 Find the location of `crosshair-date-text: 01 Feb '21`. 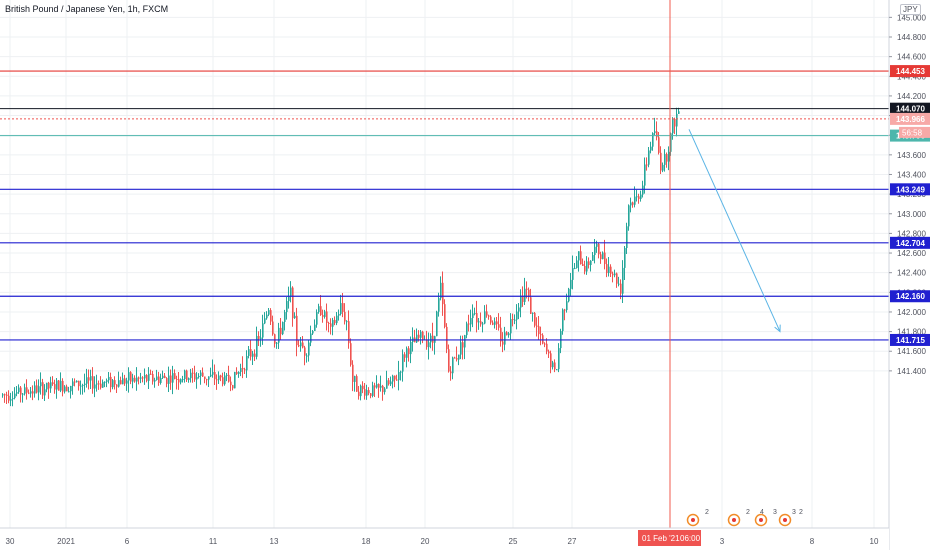

crosshair-date-text: 01 Feb '21 is located at coordinates (661, 538).